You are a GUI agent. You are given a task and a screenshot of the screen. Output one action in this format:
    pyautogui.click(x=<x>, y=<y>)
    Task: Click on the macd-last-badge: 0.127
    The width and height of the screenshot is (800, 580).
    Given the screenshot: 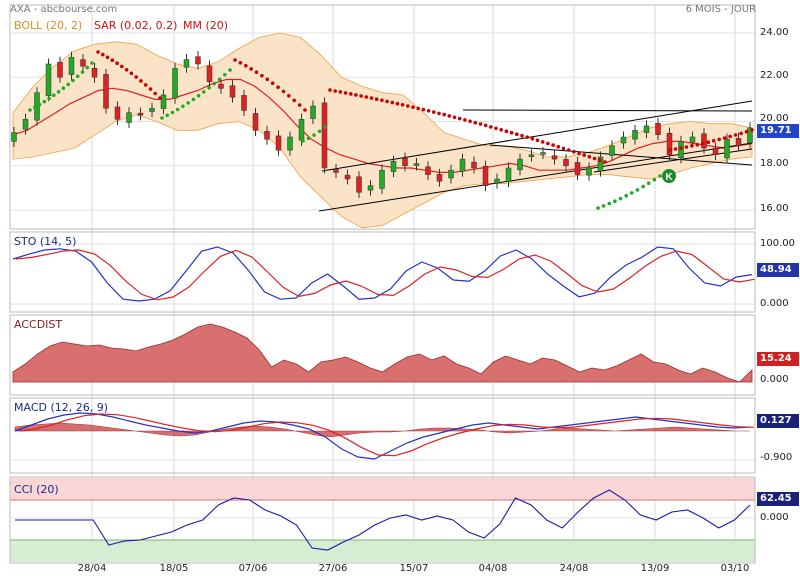 What is the action you would take?
    pyautogui.click(x=778, y=421)
    